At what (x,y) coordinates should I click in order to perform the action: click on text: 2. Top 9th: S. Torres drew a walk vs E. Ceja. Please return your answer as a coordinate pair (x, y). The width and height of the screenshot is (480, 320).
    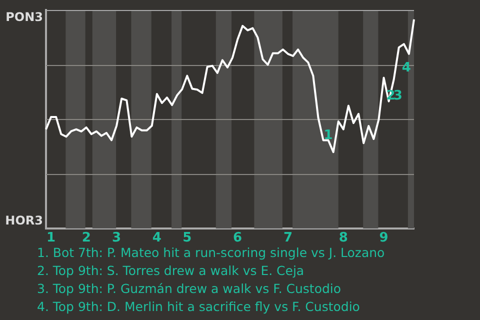
    Looking at the image, I should click on (171, 271).